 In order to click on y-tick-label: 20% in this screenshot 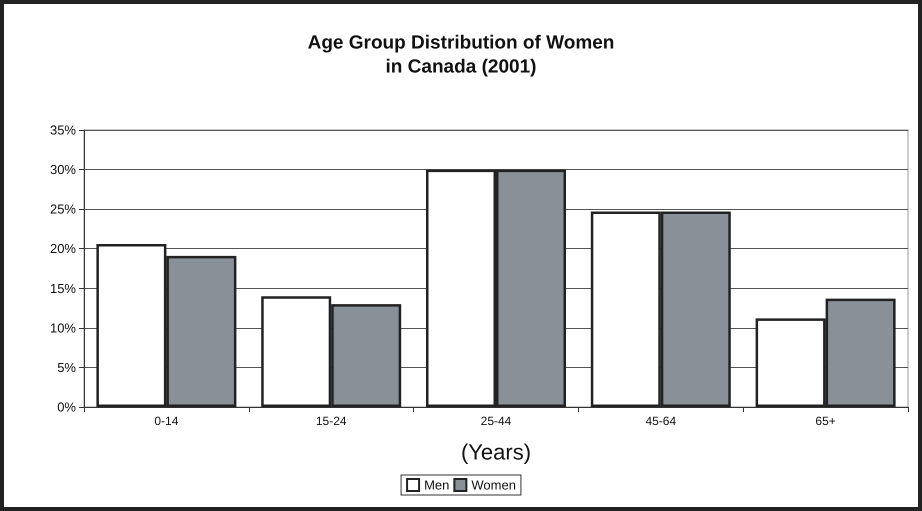, I will do `click(63, 248)`.